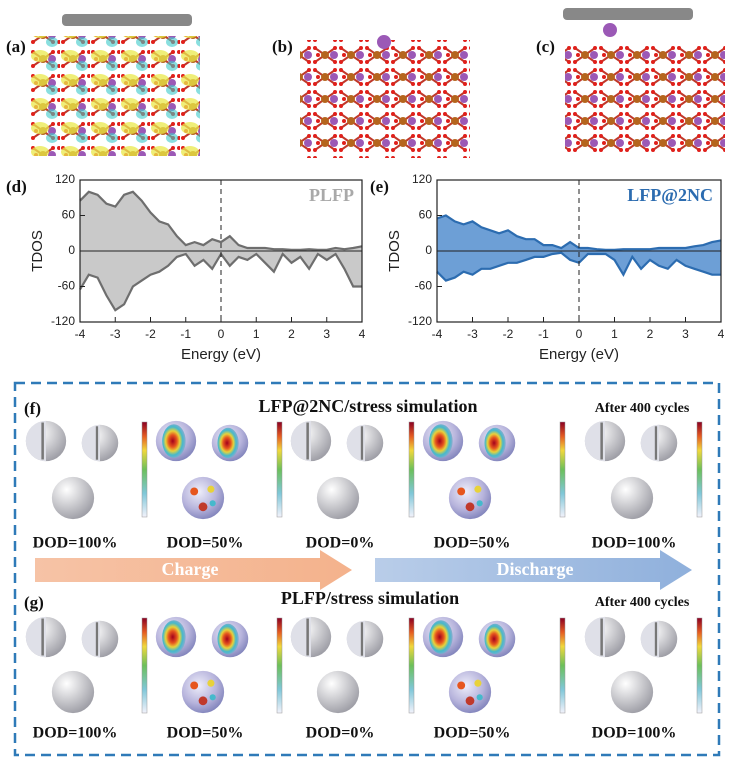 The height and width of the screenshot is (764, 734). What do you see at coordinates (193, 570) in the screenshot?
I see `charge-arrow` at bounding box center [193, 570].